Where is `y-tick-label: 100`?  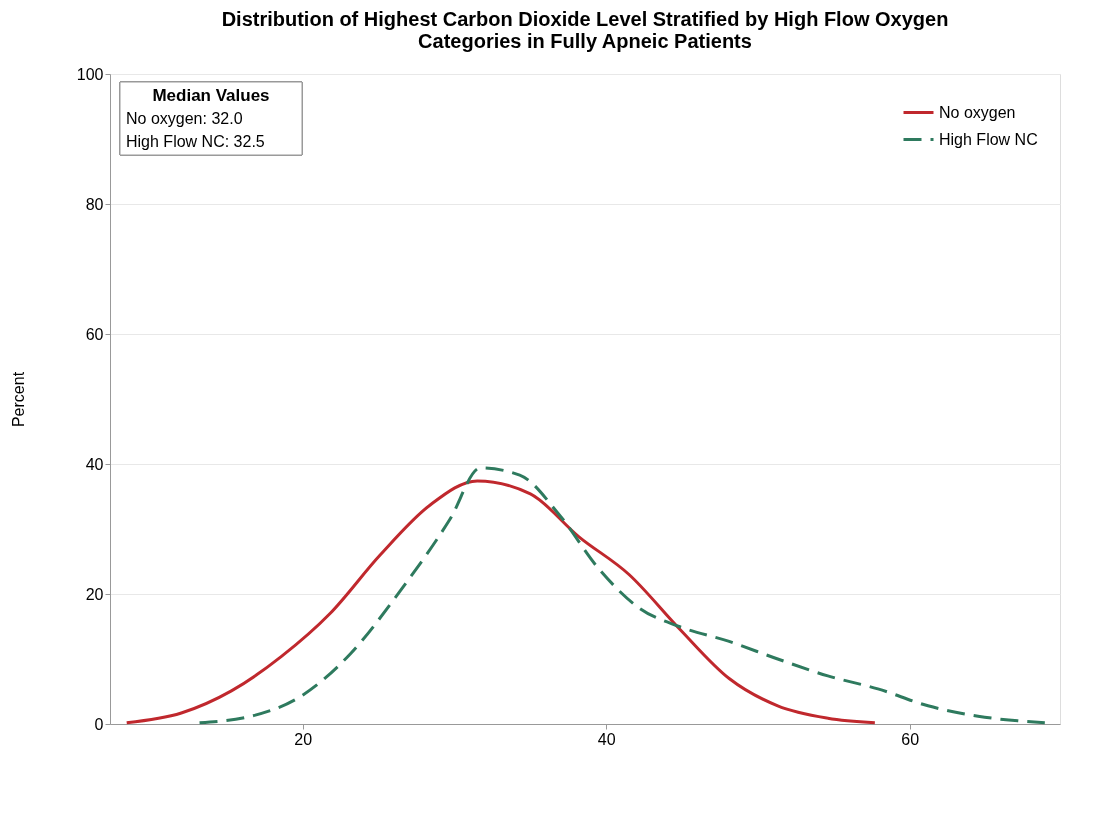
y-tick-label: 100 is located at coordinates (90, 74).